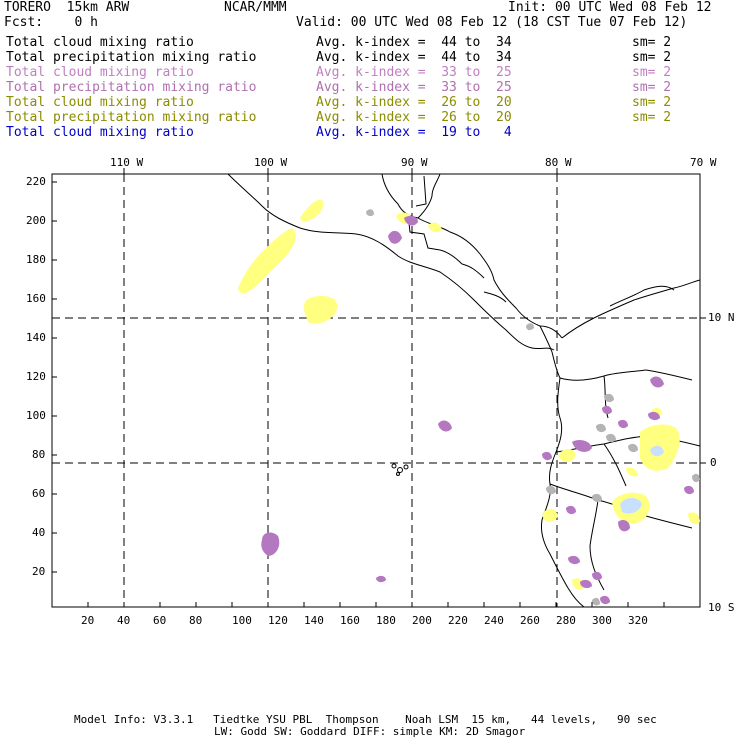 Image resolution: width=740 pixels, height=740 pixels. Describe the element at coordinates (127, 162) in the screenshot. I see `lon-label-110w: 110 W` at that location.